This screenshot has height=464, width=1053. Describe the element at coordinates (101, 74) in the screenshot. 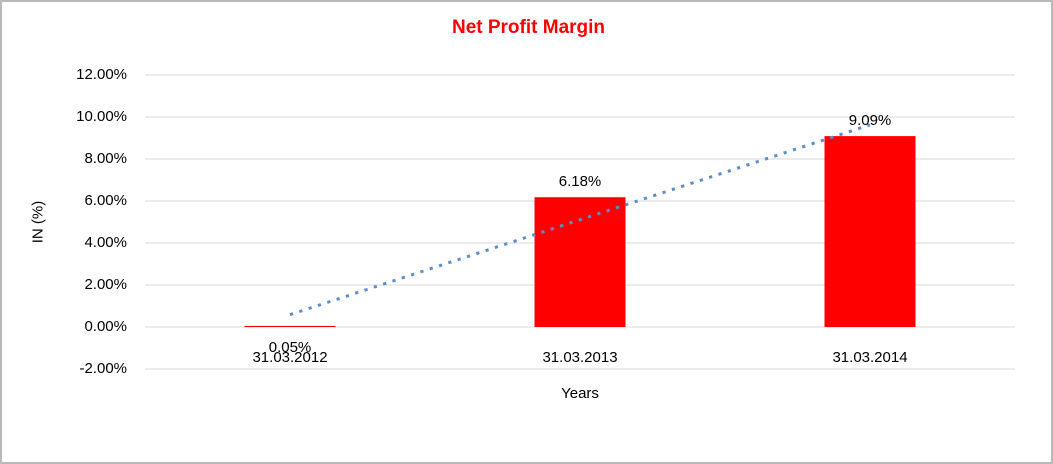

I see `y-tick-label: 12.00%` at that location.